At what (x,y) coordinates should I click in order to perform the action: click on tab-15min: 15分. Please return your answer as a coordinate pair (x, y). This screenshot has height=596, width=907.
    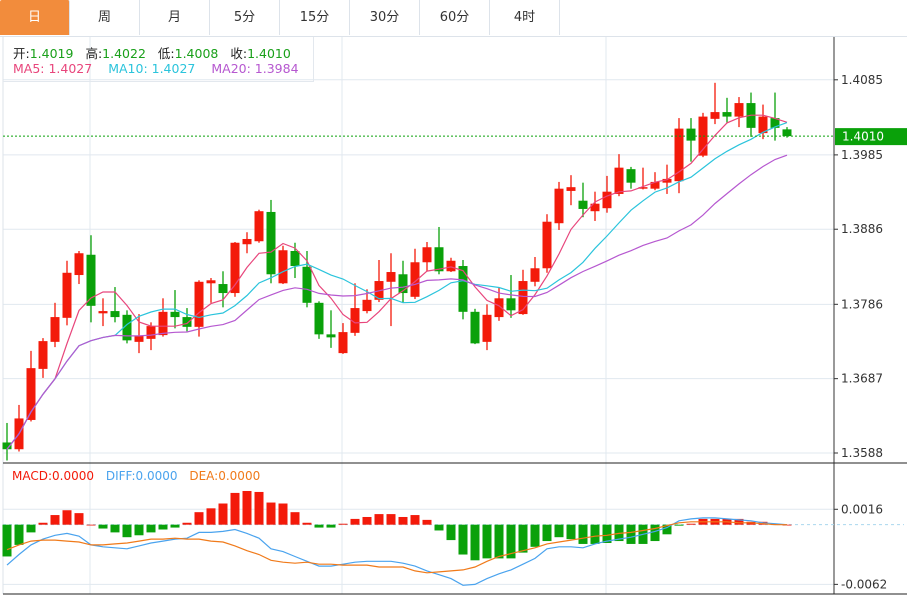
    Looking at the image, I should click on (315, 17).